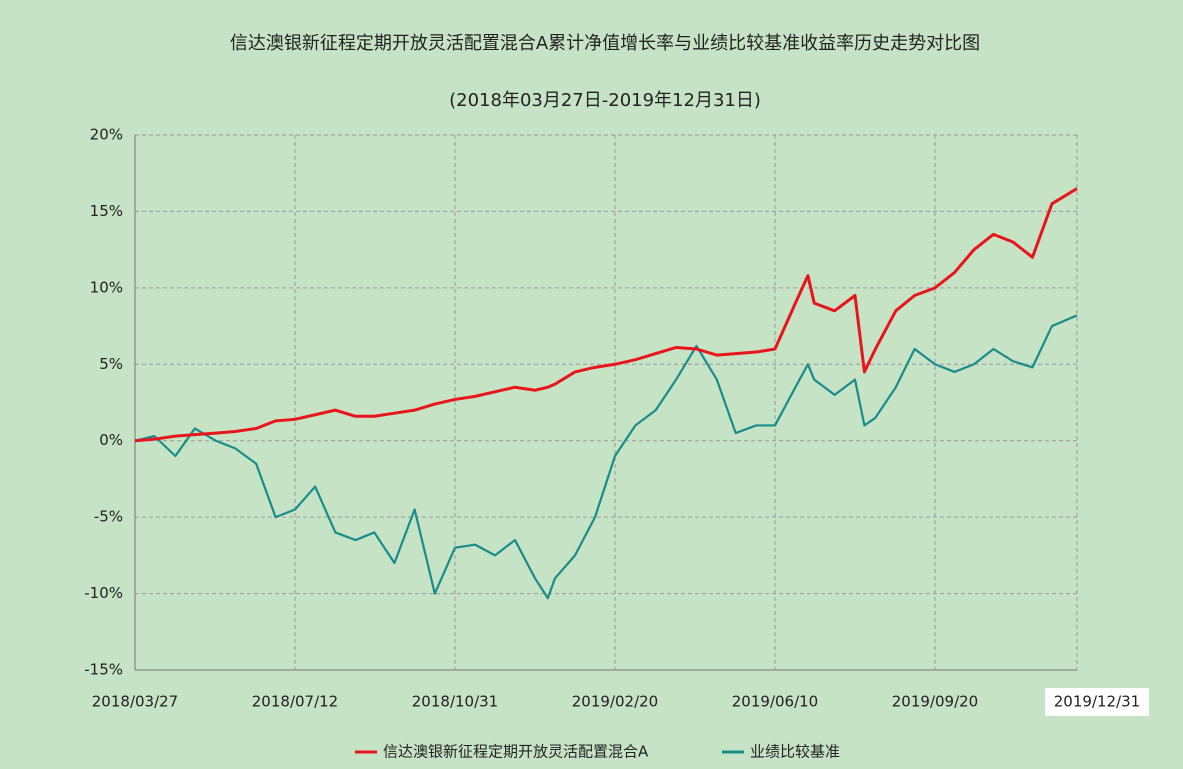 This screenshot has height=769, width=1183. I want to click on legend-label: 业绩比较基准, so click(795, 752).